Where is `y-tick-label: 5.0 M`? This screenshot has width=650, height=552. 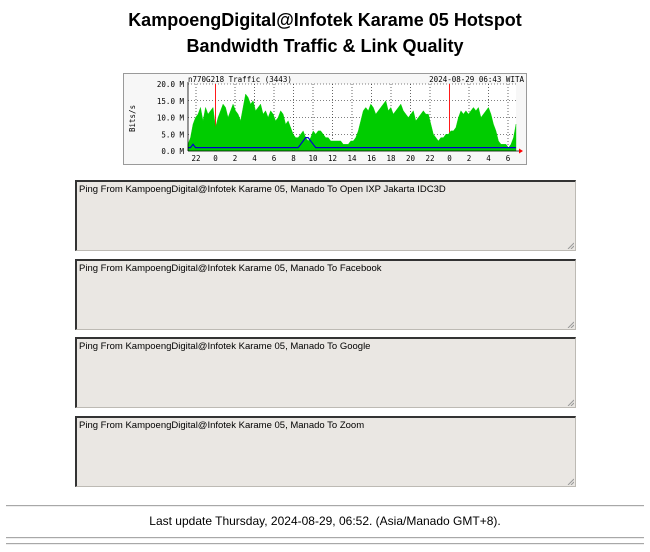 y-tick-label: 5.0 M is located at coordinates (172, 134).